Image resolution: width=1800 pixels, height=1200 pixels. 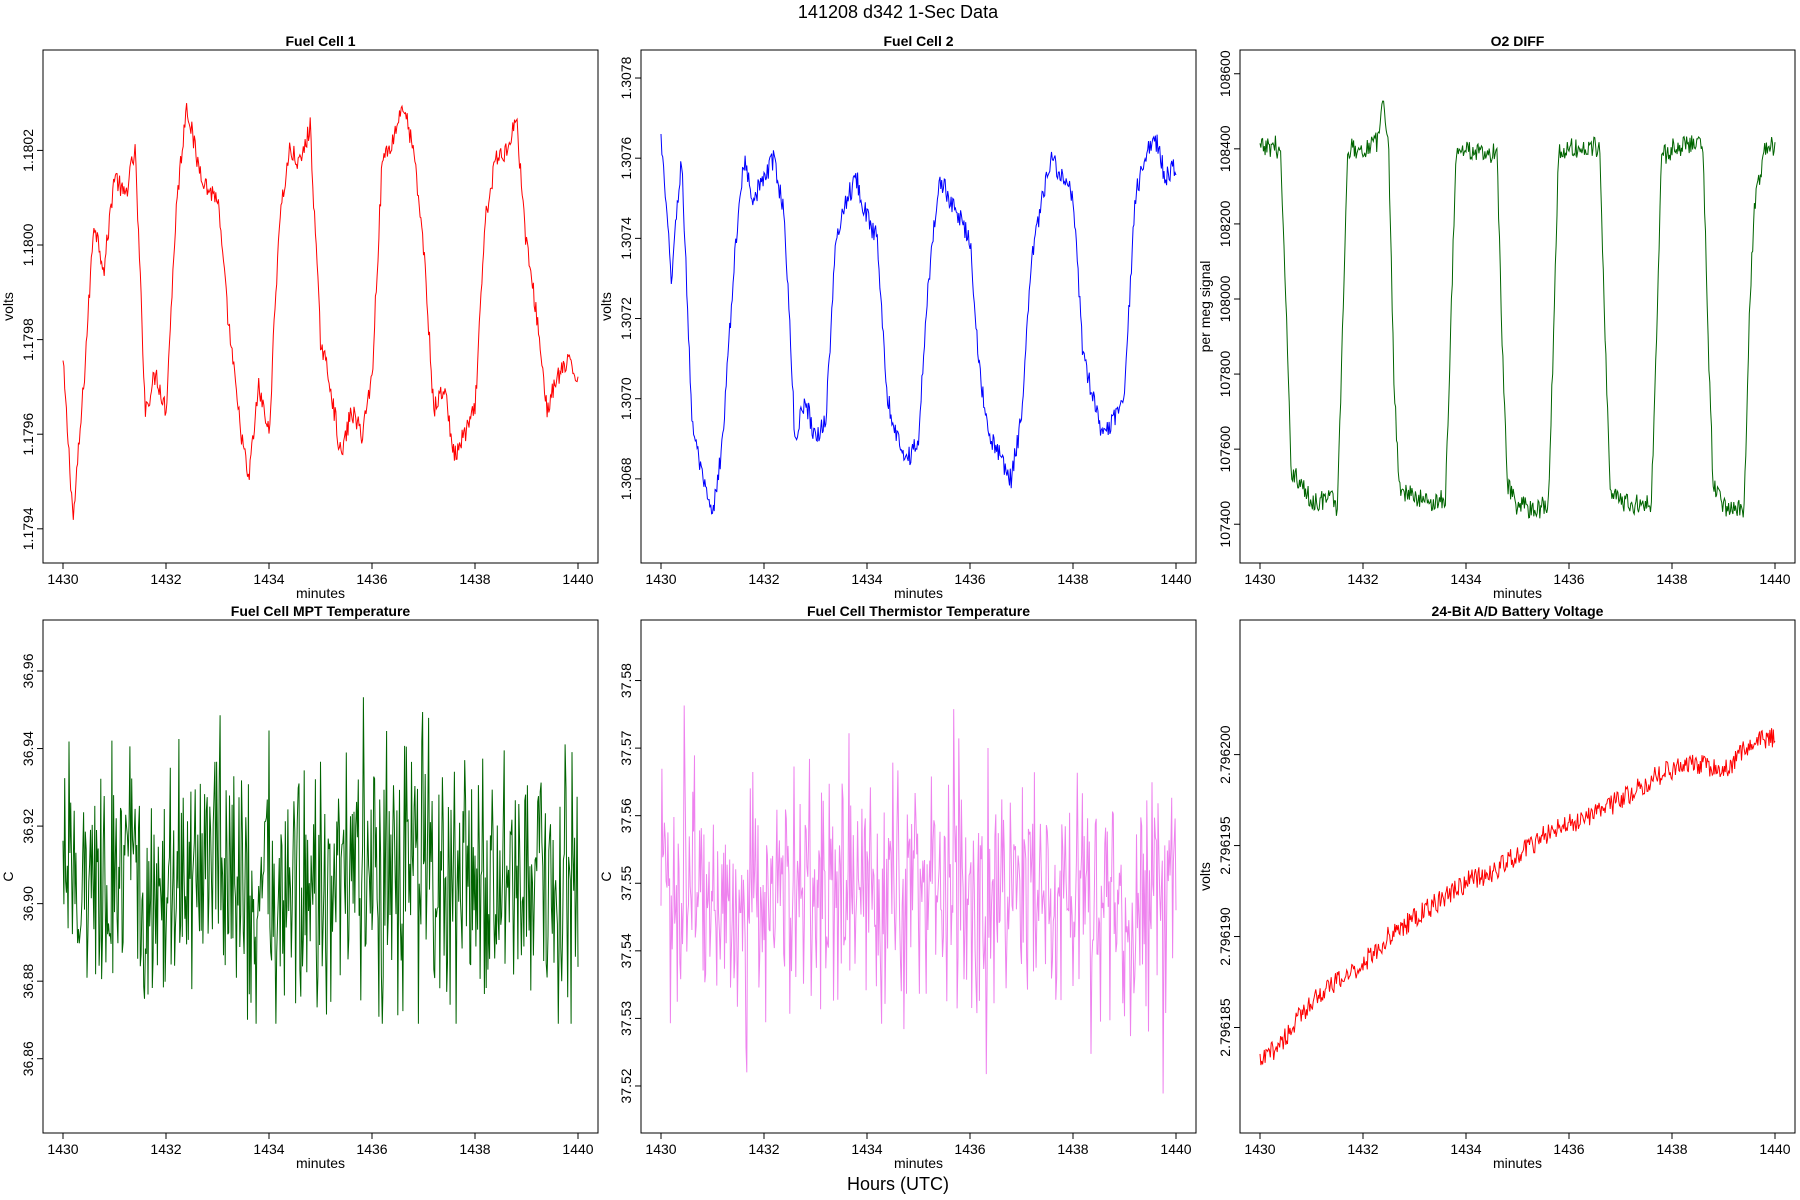 What do you see at coordinates (626, 238) in the screenshot?
I see `y-tick-label: 1.3074` at bounding box center [626, 238].